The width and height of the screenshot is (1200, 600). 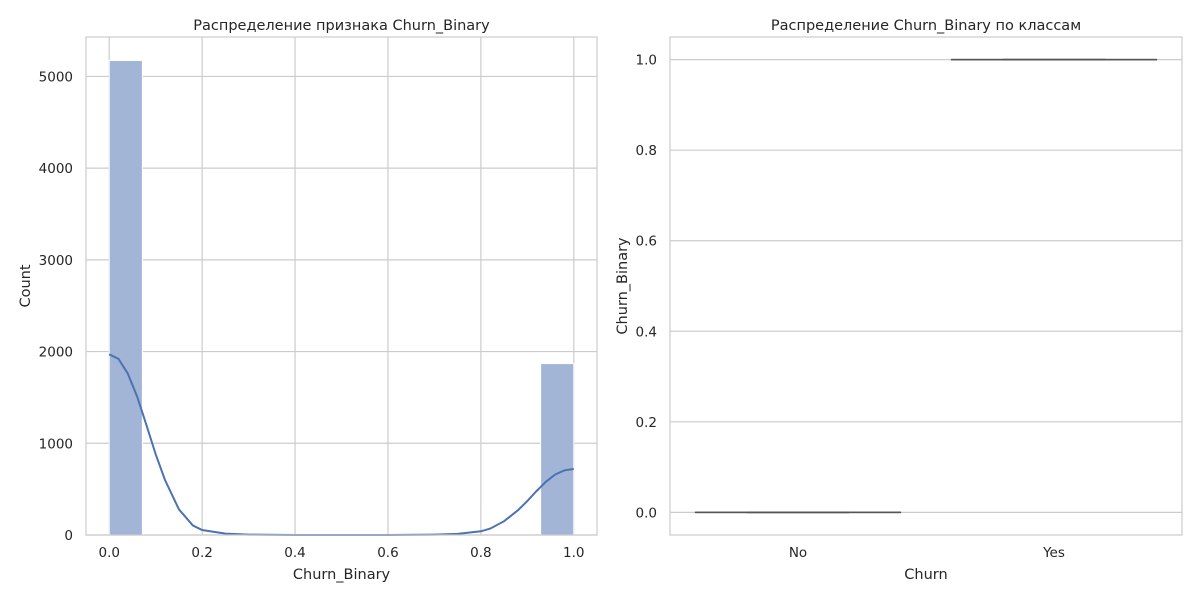 I want to click on boxplot-x-tick-label: Yes, so click(x=1053, y=553).